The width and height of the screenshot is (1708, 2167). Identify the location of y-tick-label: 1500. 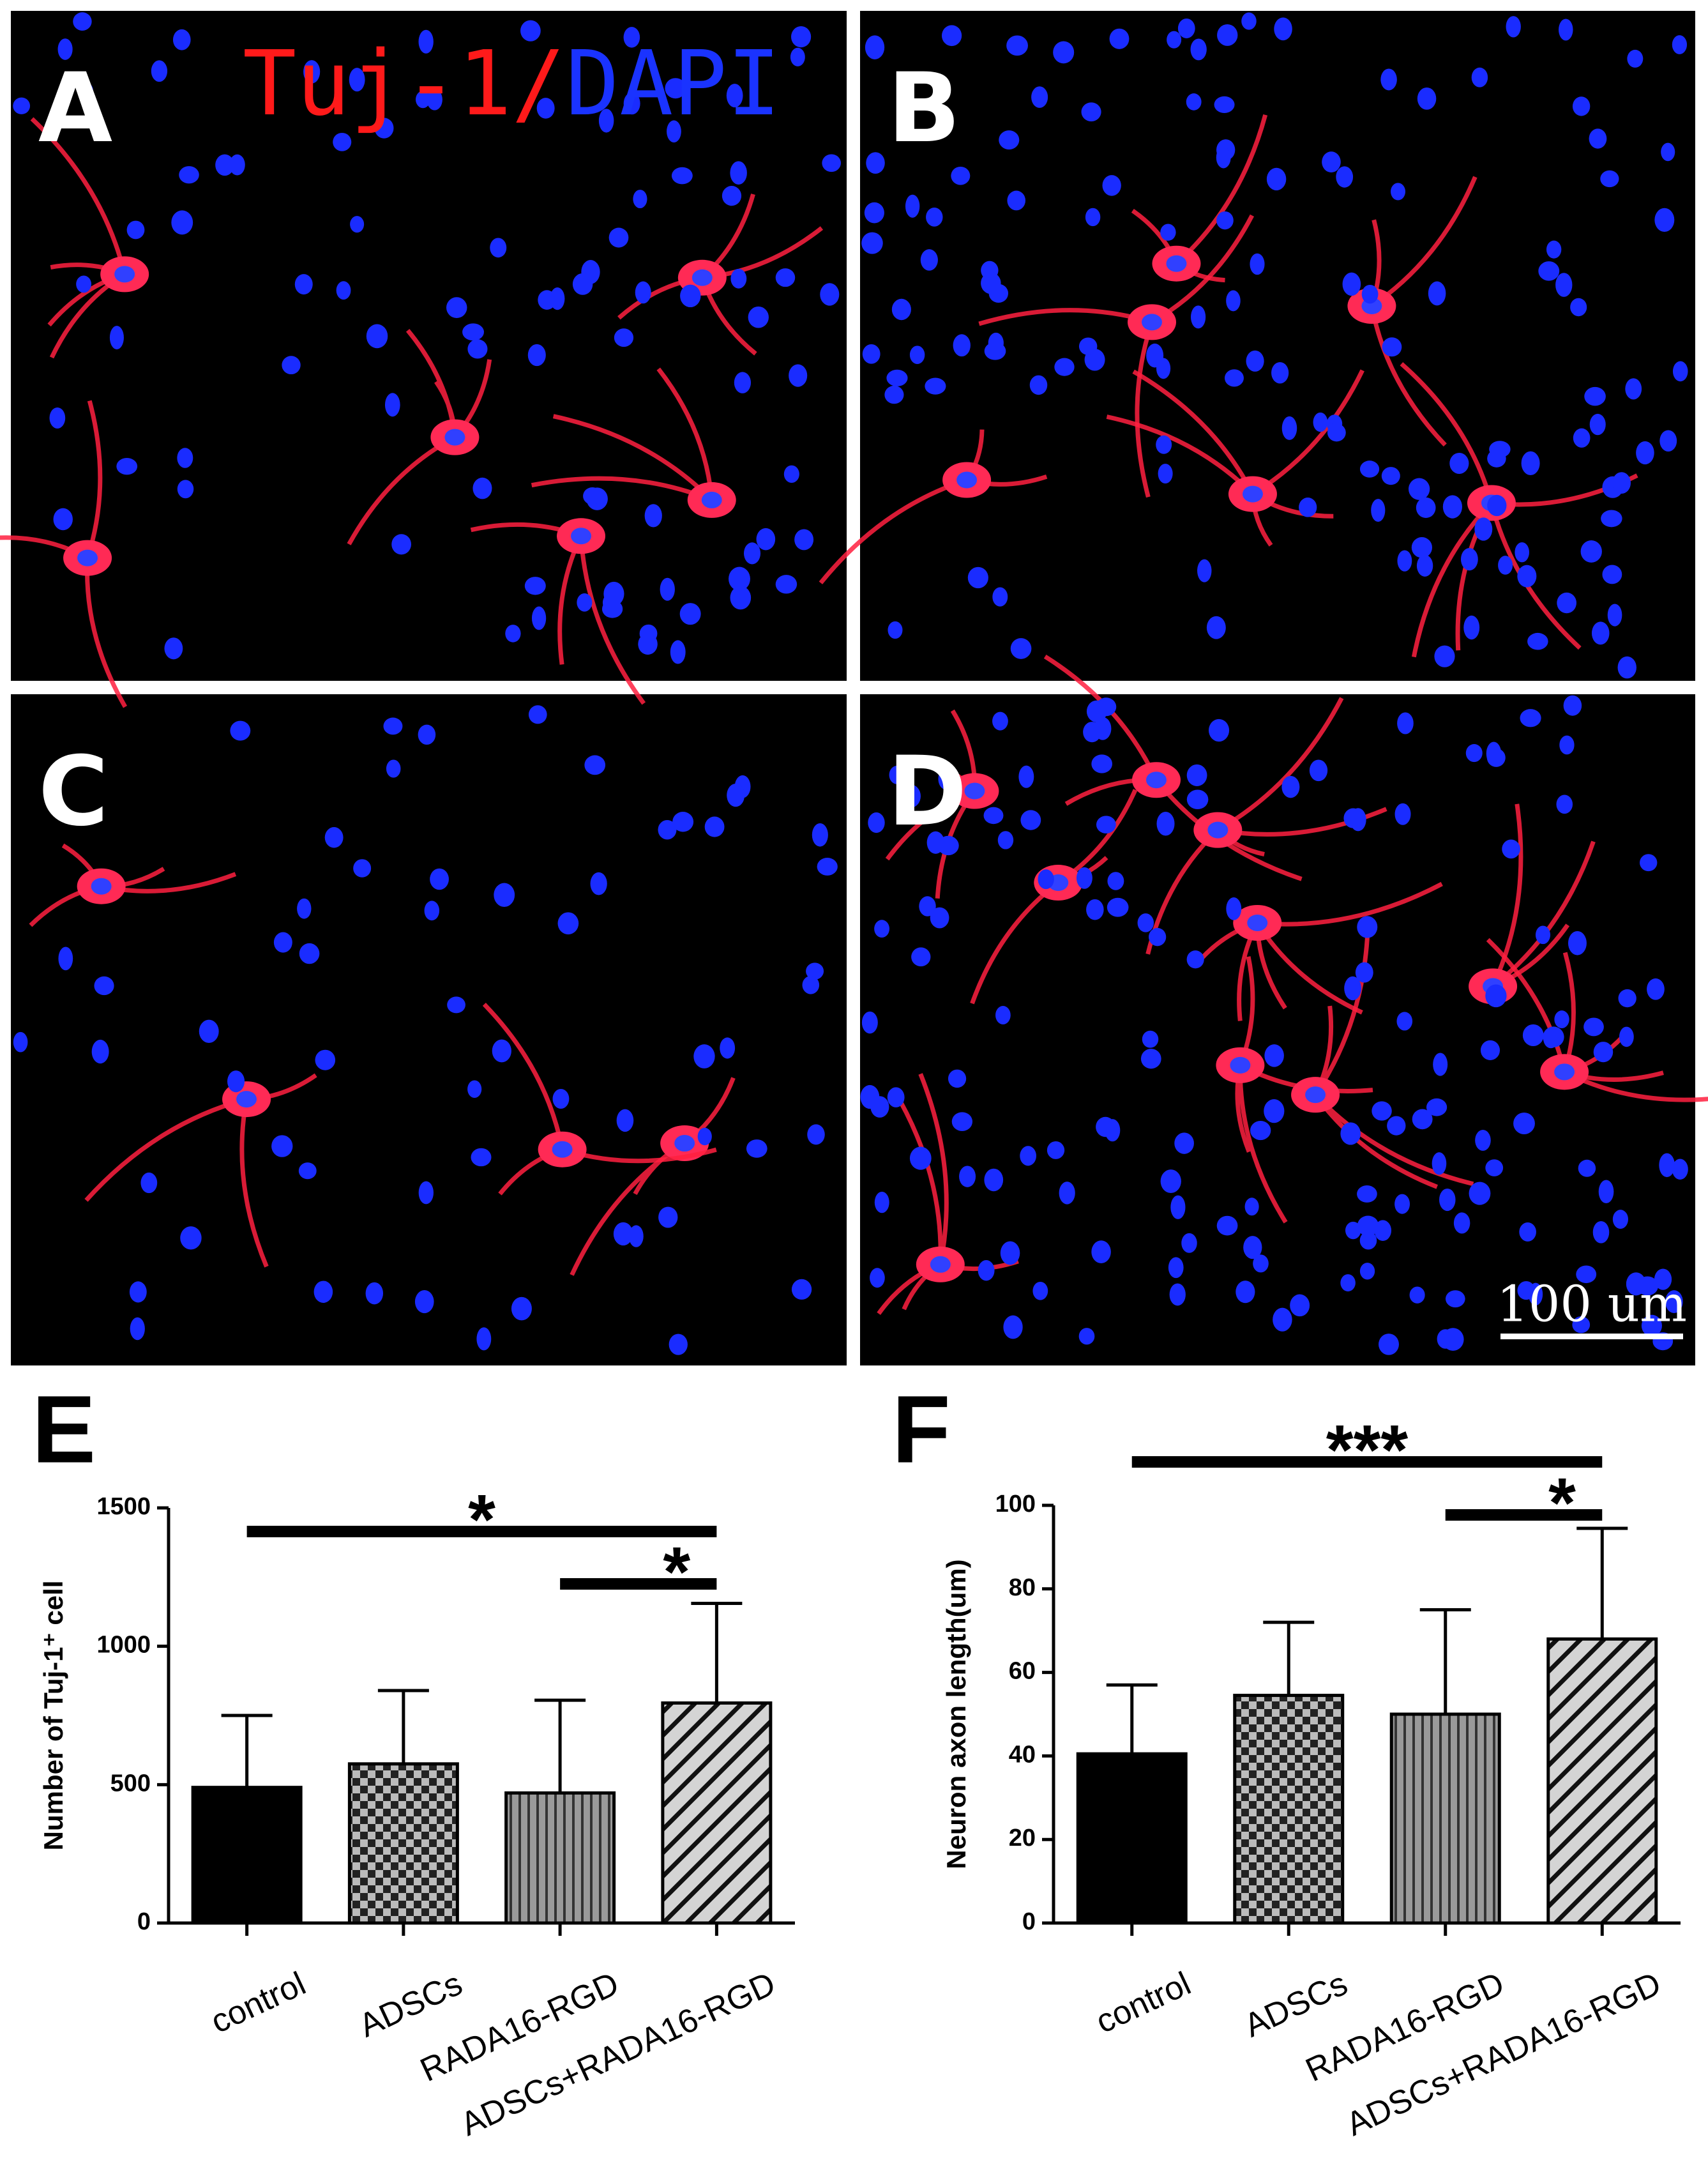
(123, 1506).